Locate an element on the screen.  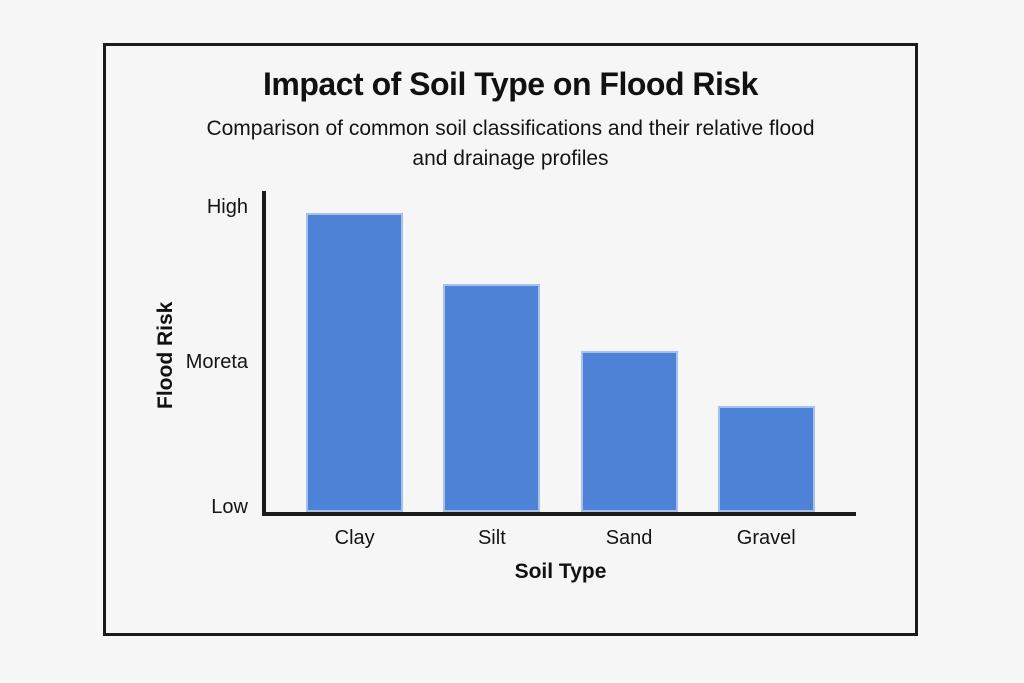
x-tick-label-silt: Silt is located at coordinates (491, 538).